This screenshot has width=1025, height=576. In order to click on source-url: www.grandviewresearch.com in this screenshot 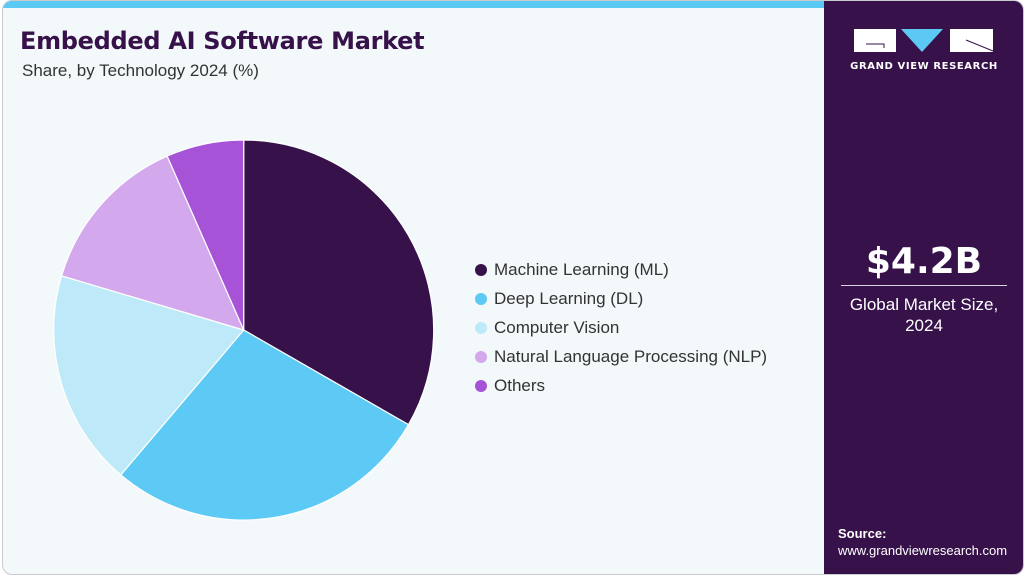, I will do `click(923, 550)`.